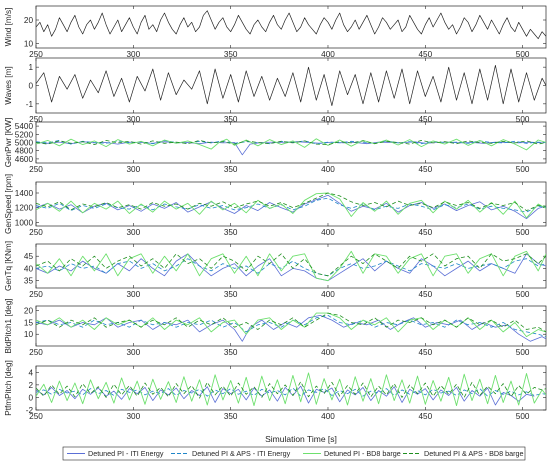 Image resolution: width=550 pixels, height=465 pixels. What do you see at coordinates (8, 204) in the screenshot?
I see `y-axis-label: GenSpeed [rpm]` at bounding box center [8, 204].